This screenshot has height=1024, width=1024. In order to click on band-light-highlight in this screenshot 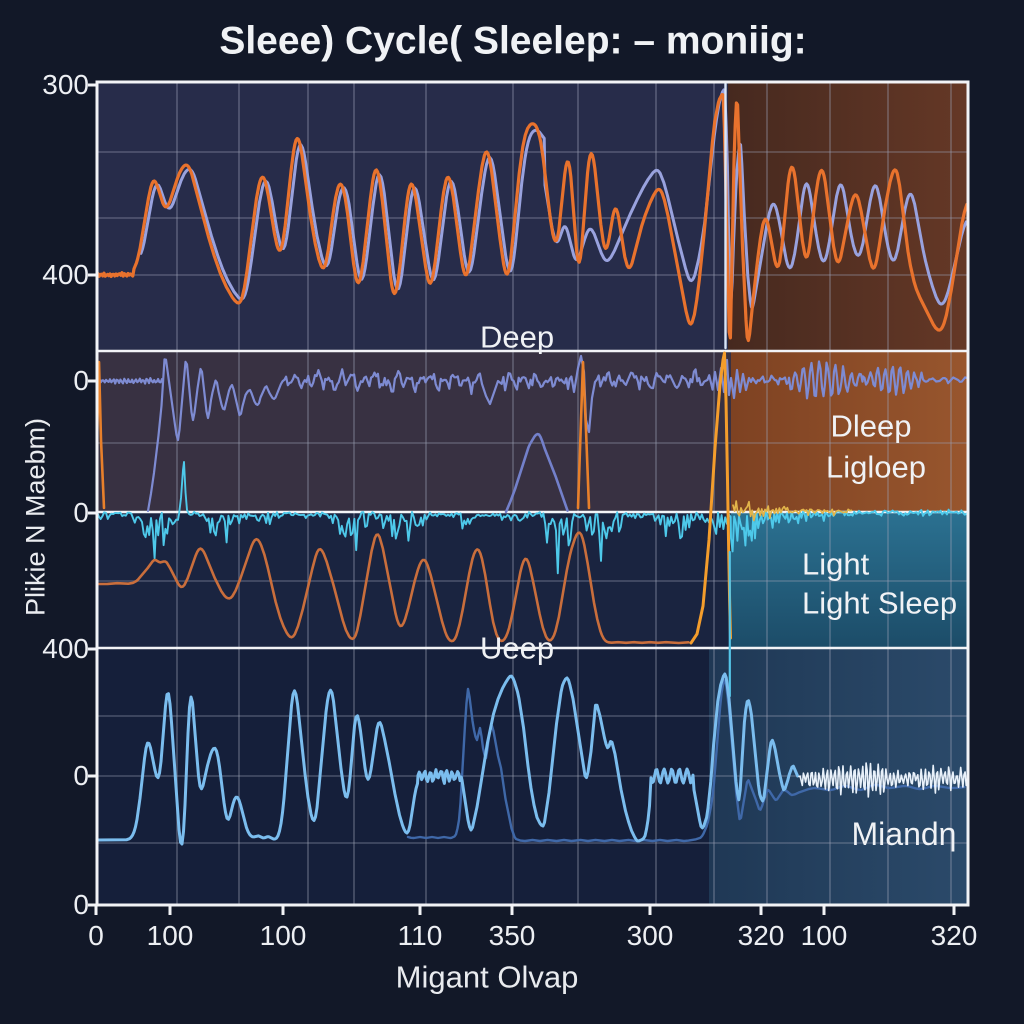, I will do `click(849, 580)`.